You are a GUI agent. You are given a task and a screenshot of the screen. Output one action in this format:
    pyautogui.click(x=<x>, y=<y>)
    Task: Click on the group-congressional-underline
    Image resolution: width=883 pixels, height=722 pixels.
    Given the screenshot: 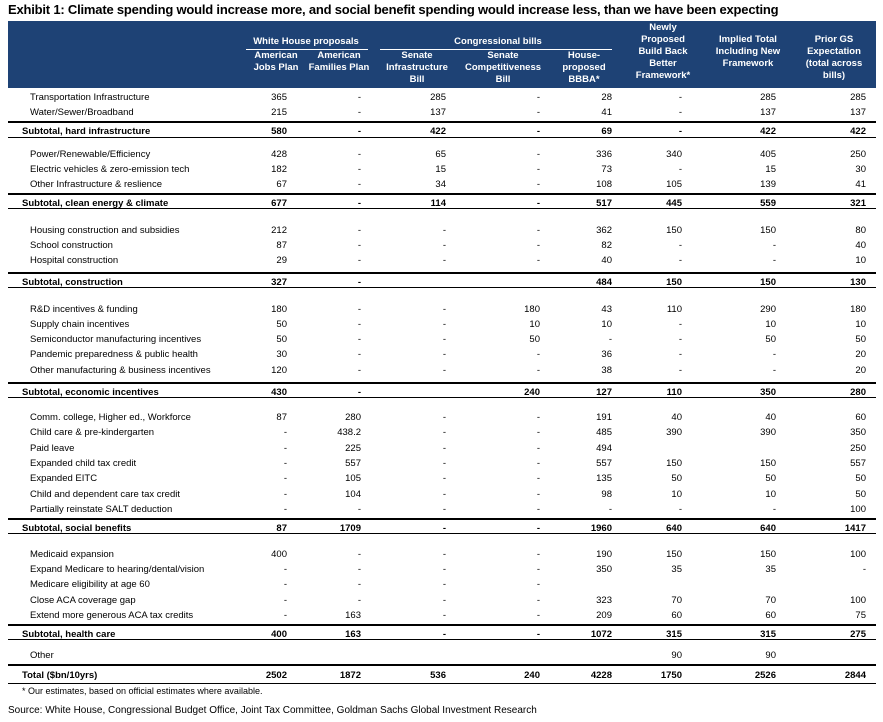 What is the action you would take?
    pyautogui.click(x=496, y=49)
    